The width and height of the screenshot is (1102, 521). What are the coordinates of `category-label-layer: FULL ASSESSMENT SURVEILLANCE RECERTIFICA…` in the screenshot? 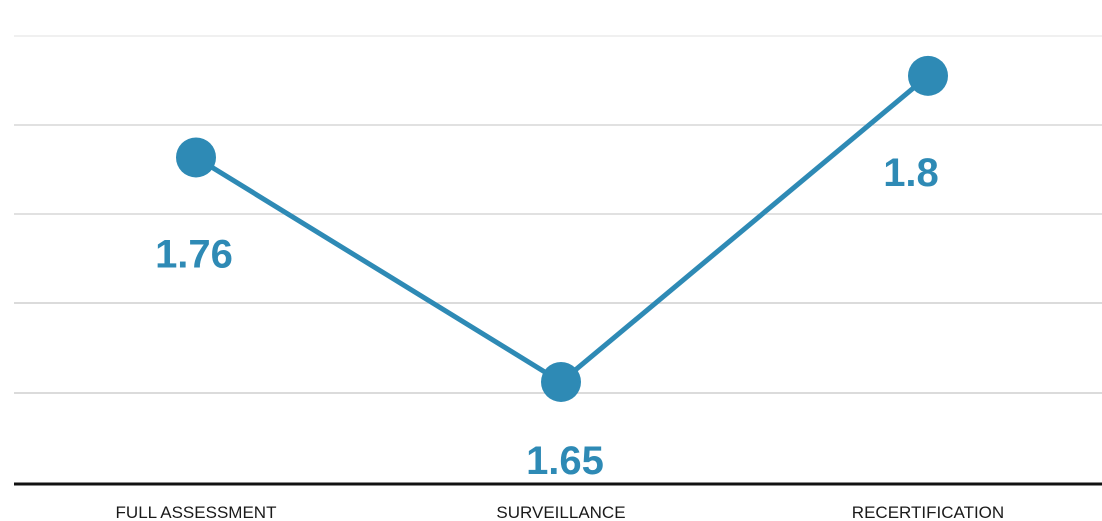 It's located at (560, 512).